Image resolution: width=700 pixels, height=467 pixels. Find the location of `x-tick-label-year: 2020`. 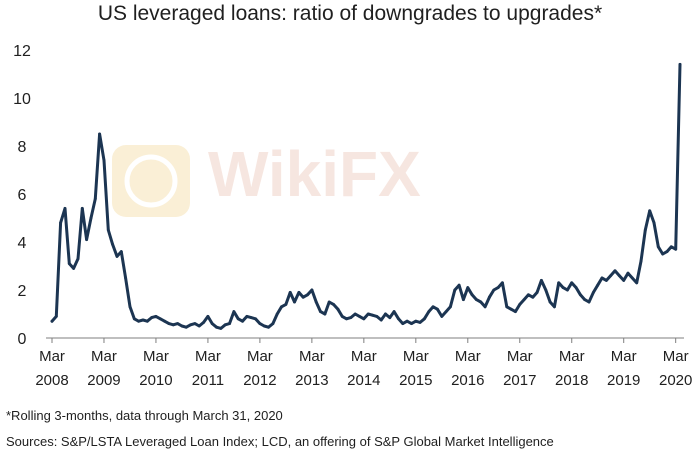

x-tick-label-year: 2020 is located at coordinates (675, 380).